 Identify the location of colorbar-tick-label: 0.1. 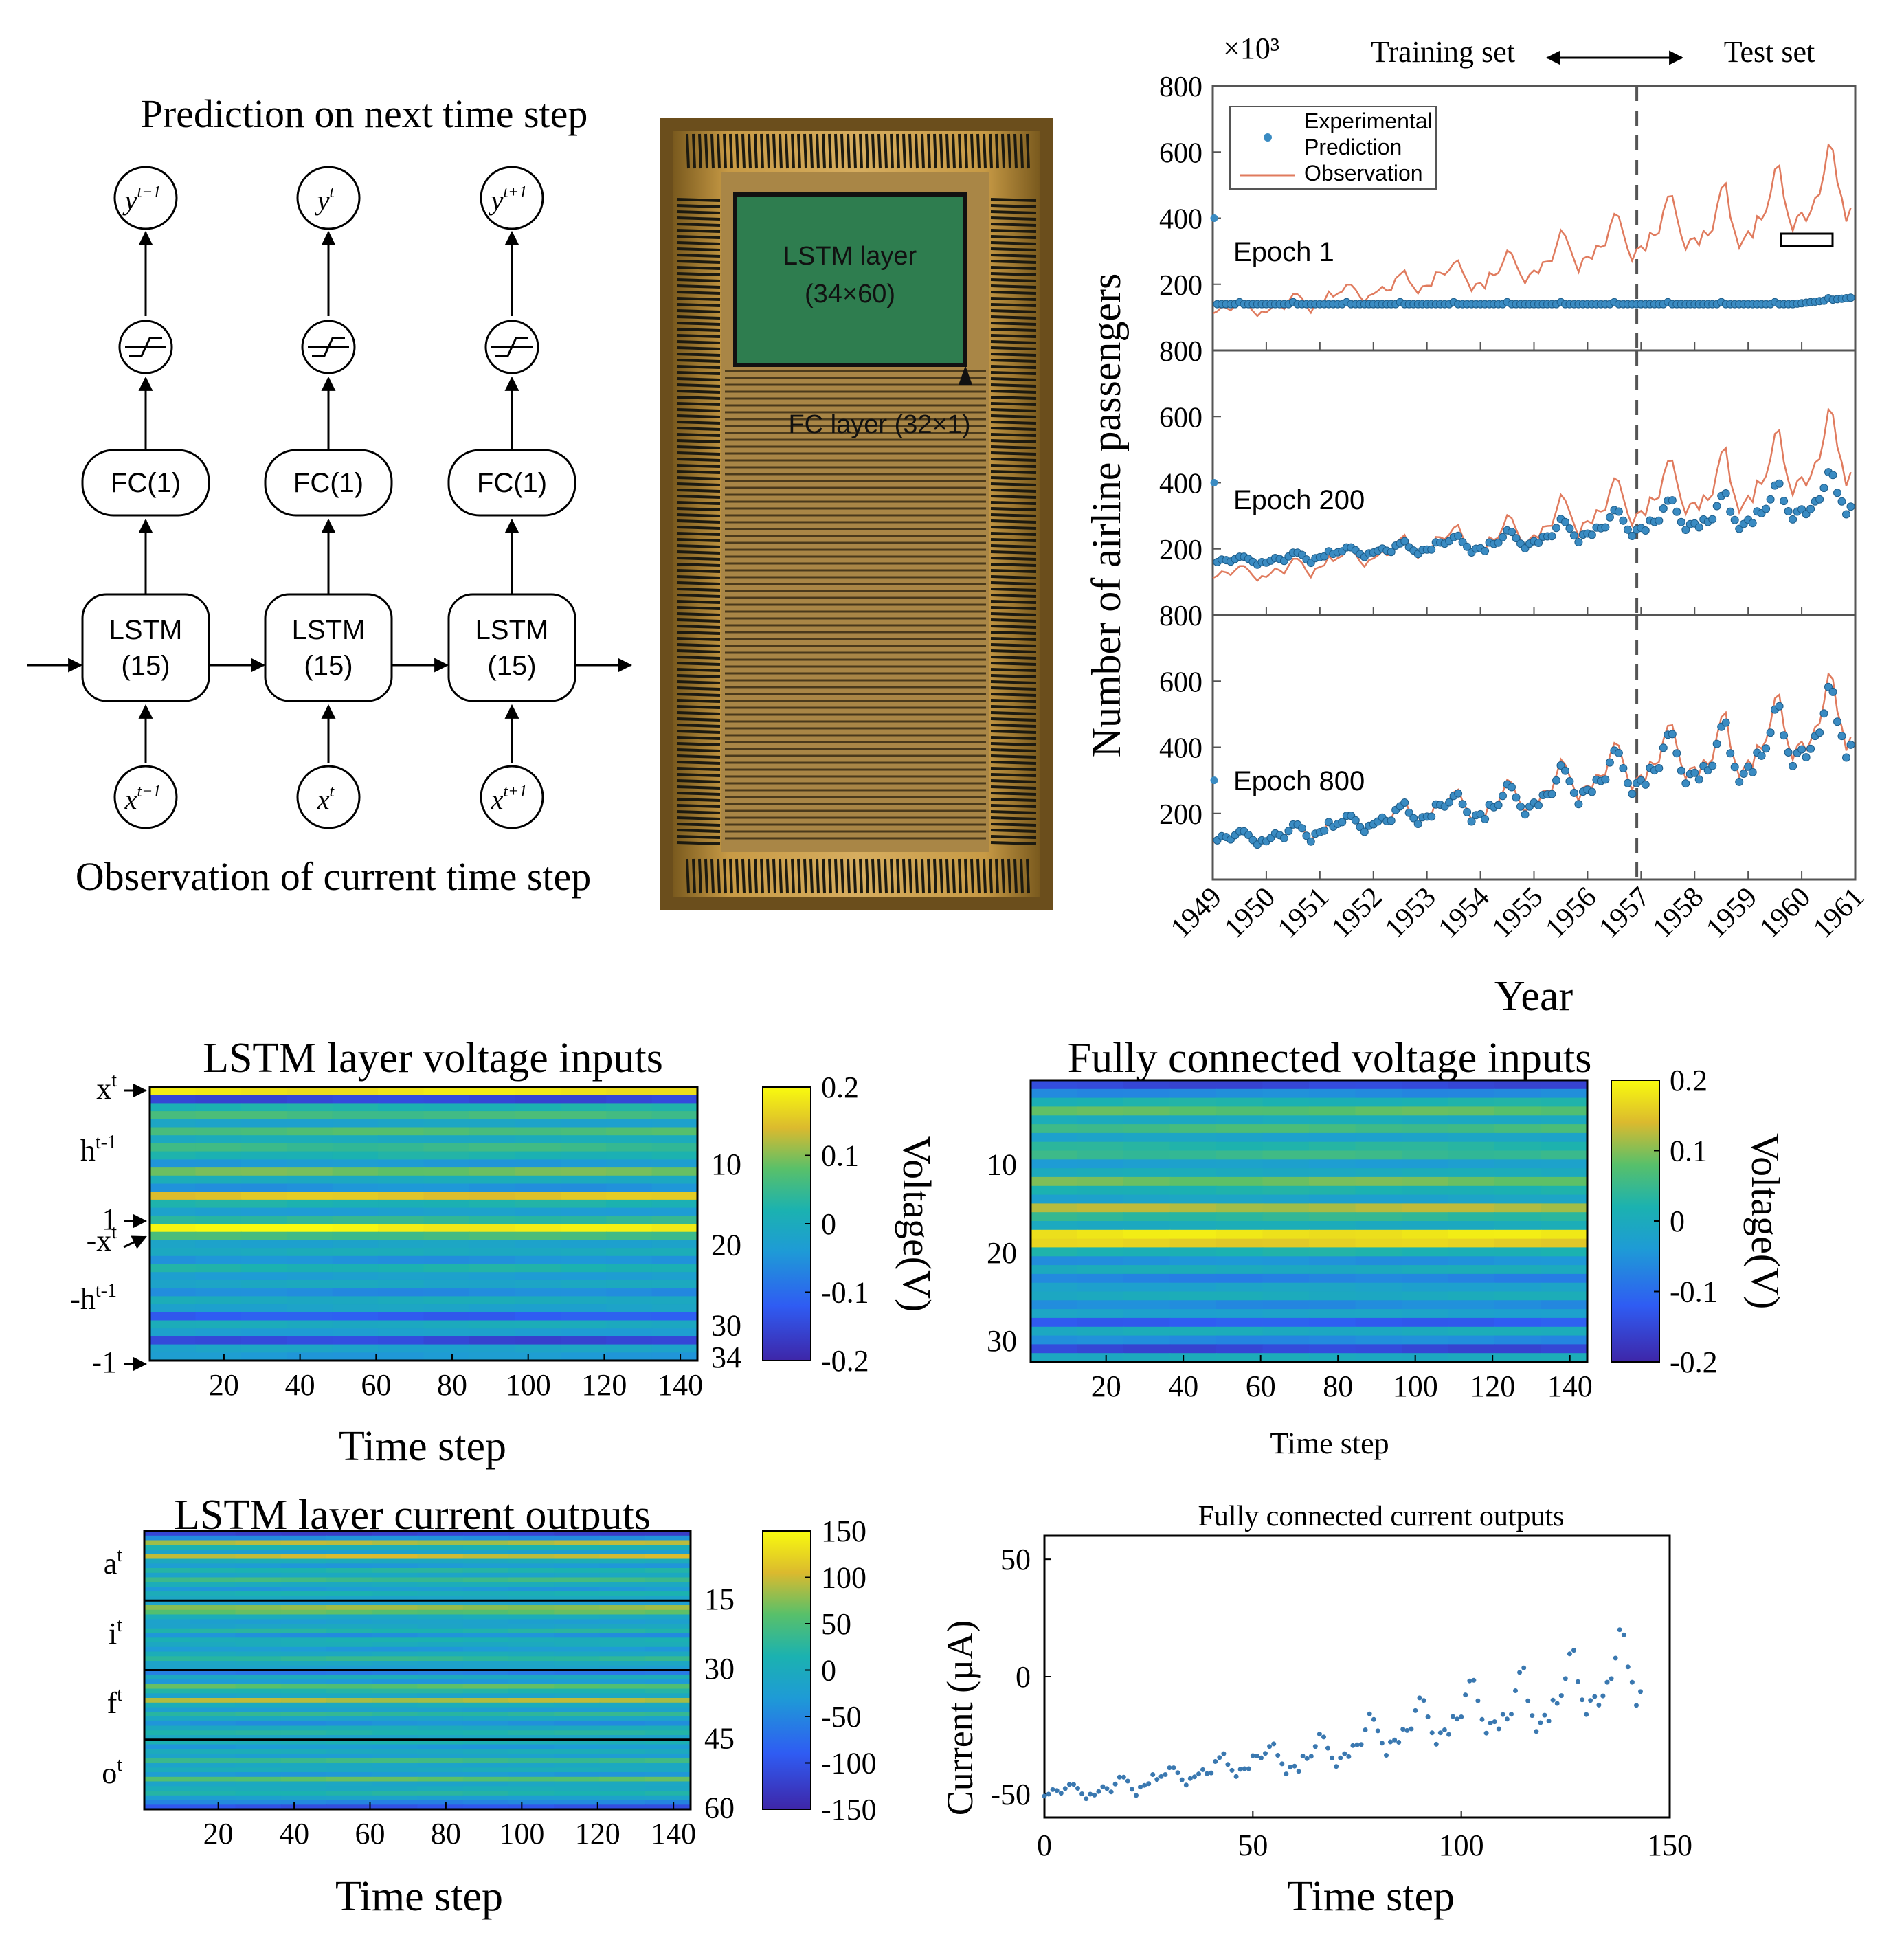
(840, 1156).